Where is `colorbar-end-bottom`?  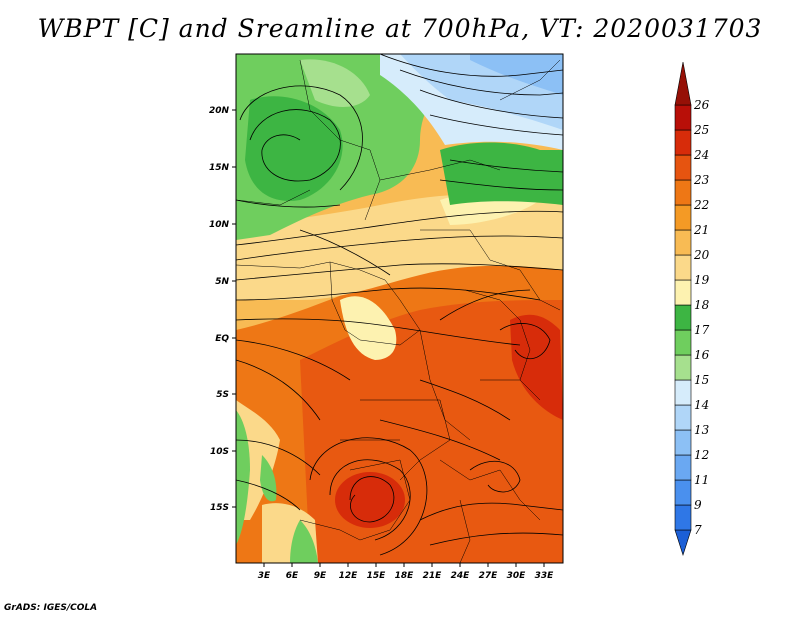
colorbar-end-bottom is located at coordinates (683, 542).